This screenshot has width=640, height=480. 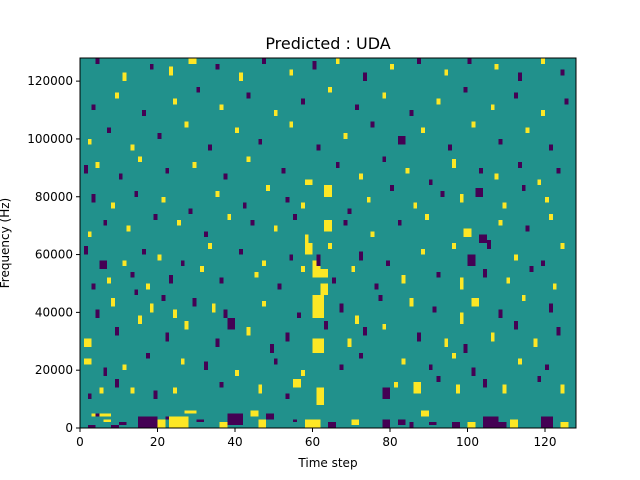 What do you see at coordinates (327, 43) in the screenshot?
I see `chart-title: Predicted : UDA` at bounding box center [327, 43].